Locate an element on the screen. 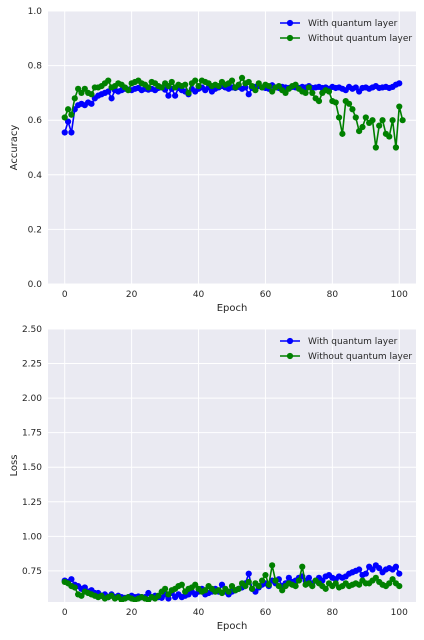  y-tick-label: 2.00 is located at coordinates (32, 399).